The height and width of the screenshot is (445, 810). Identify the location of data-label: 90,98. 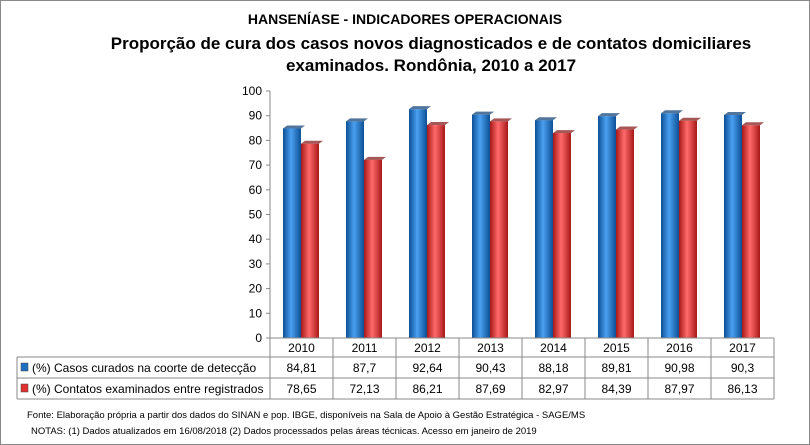
(679, 368).